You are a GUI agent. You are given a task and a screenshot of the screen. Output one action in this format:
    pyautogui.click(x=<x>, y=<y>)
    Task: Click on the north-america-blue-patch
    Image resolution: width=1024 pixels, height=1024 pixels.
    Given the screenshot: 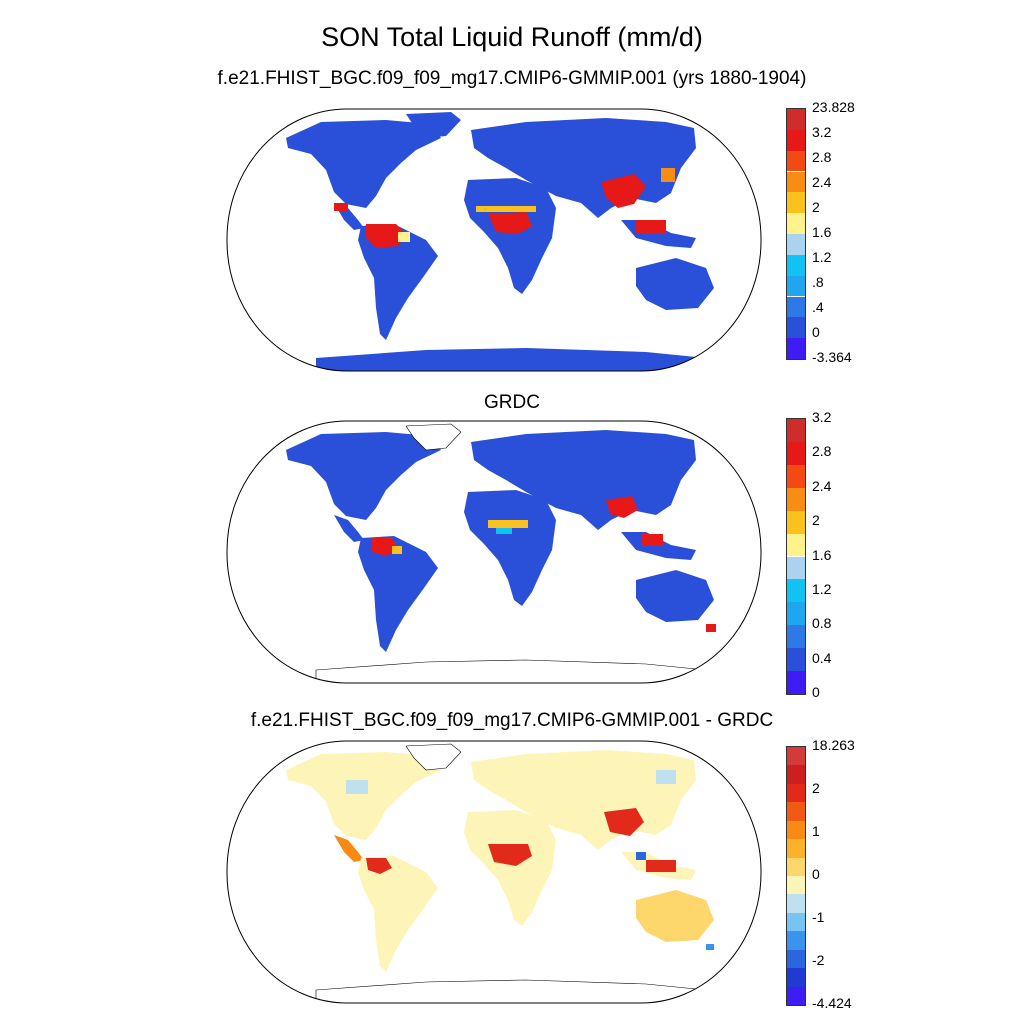 What is the action you would take?
    pyautogui.click(x=357, y=787)
    